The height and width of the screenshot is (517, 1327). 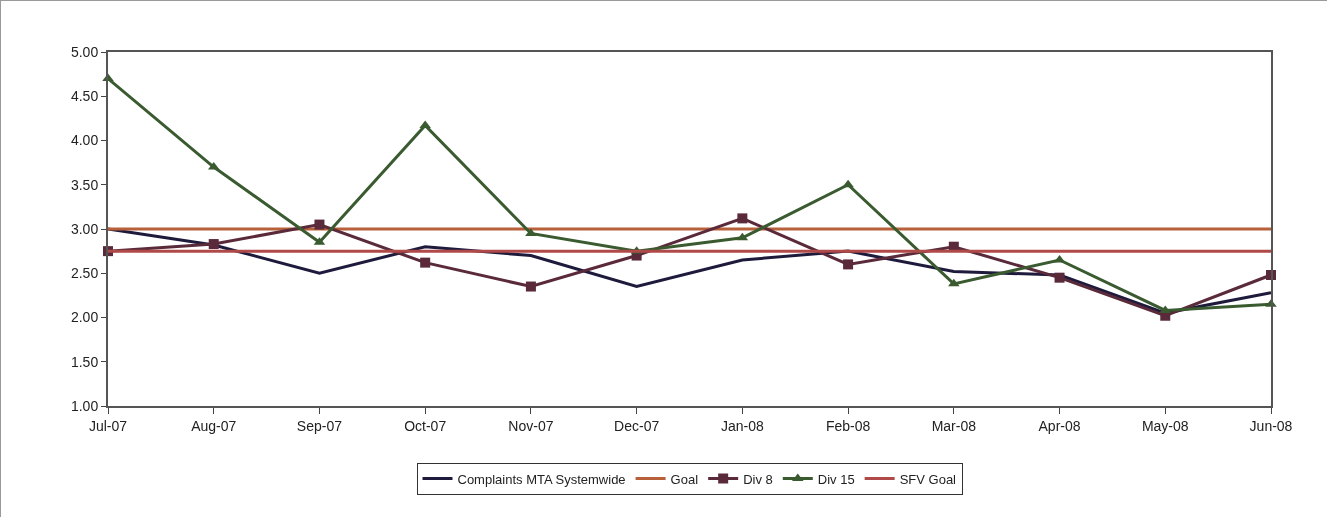 I want to click on x-tick-label: Oct-07, so click(x=425, y=425).